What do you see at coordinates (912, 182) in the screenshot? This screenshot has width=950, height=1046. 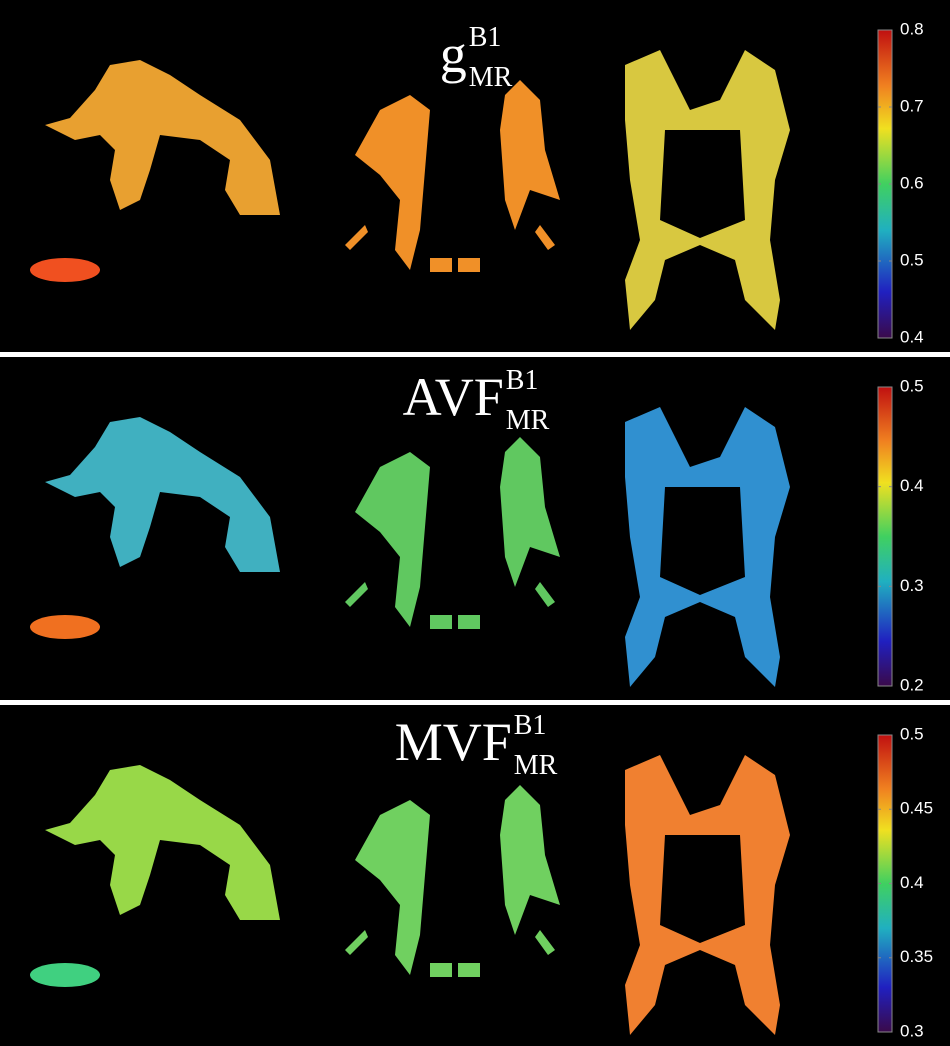 I see `colorbar-tick-label: 0.6` at bounding box center [912, 182].